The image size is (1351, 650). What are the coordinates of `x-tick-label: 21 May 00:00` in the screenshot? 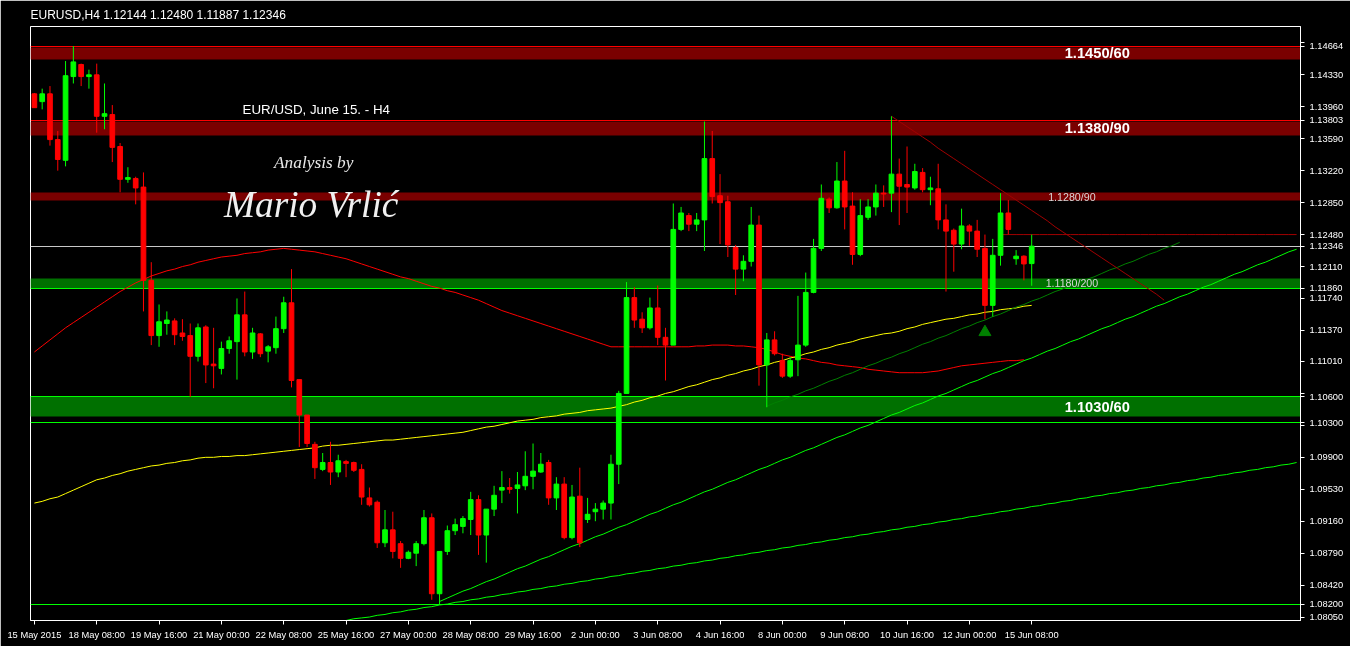 It's located at (221, 634).